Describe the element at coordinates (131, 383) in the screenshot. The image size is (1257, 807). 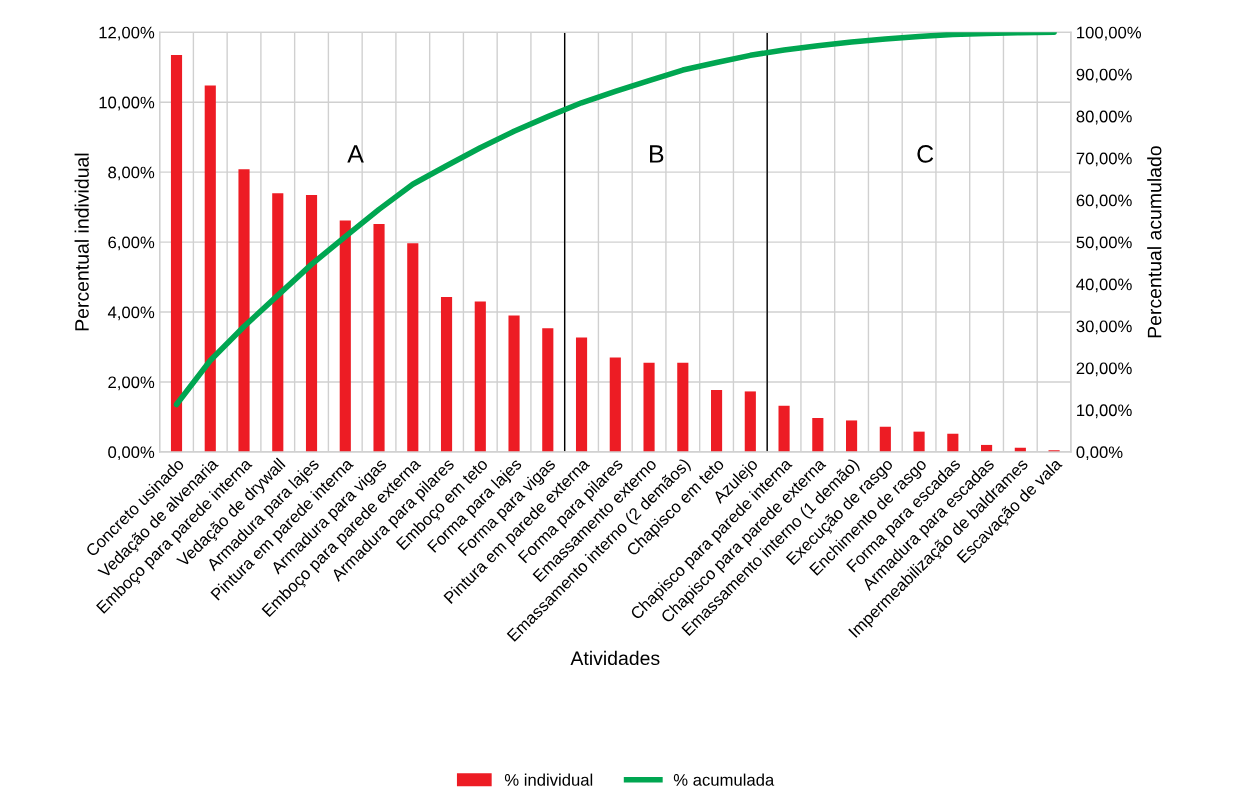
I see `y-tick-label: 2,00%` at that location.